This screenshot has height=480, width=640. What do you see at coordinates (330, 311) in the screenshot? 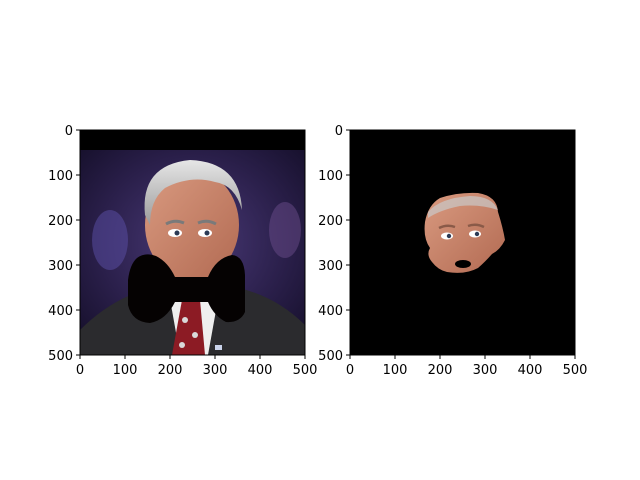
I see `y-tick-label-right: 400` at bounding box center [330, 311].